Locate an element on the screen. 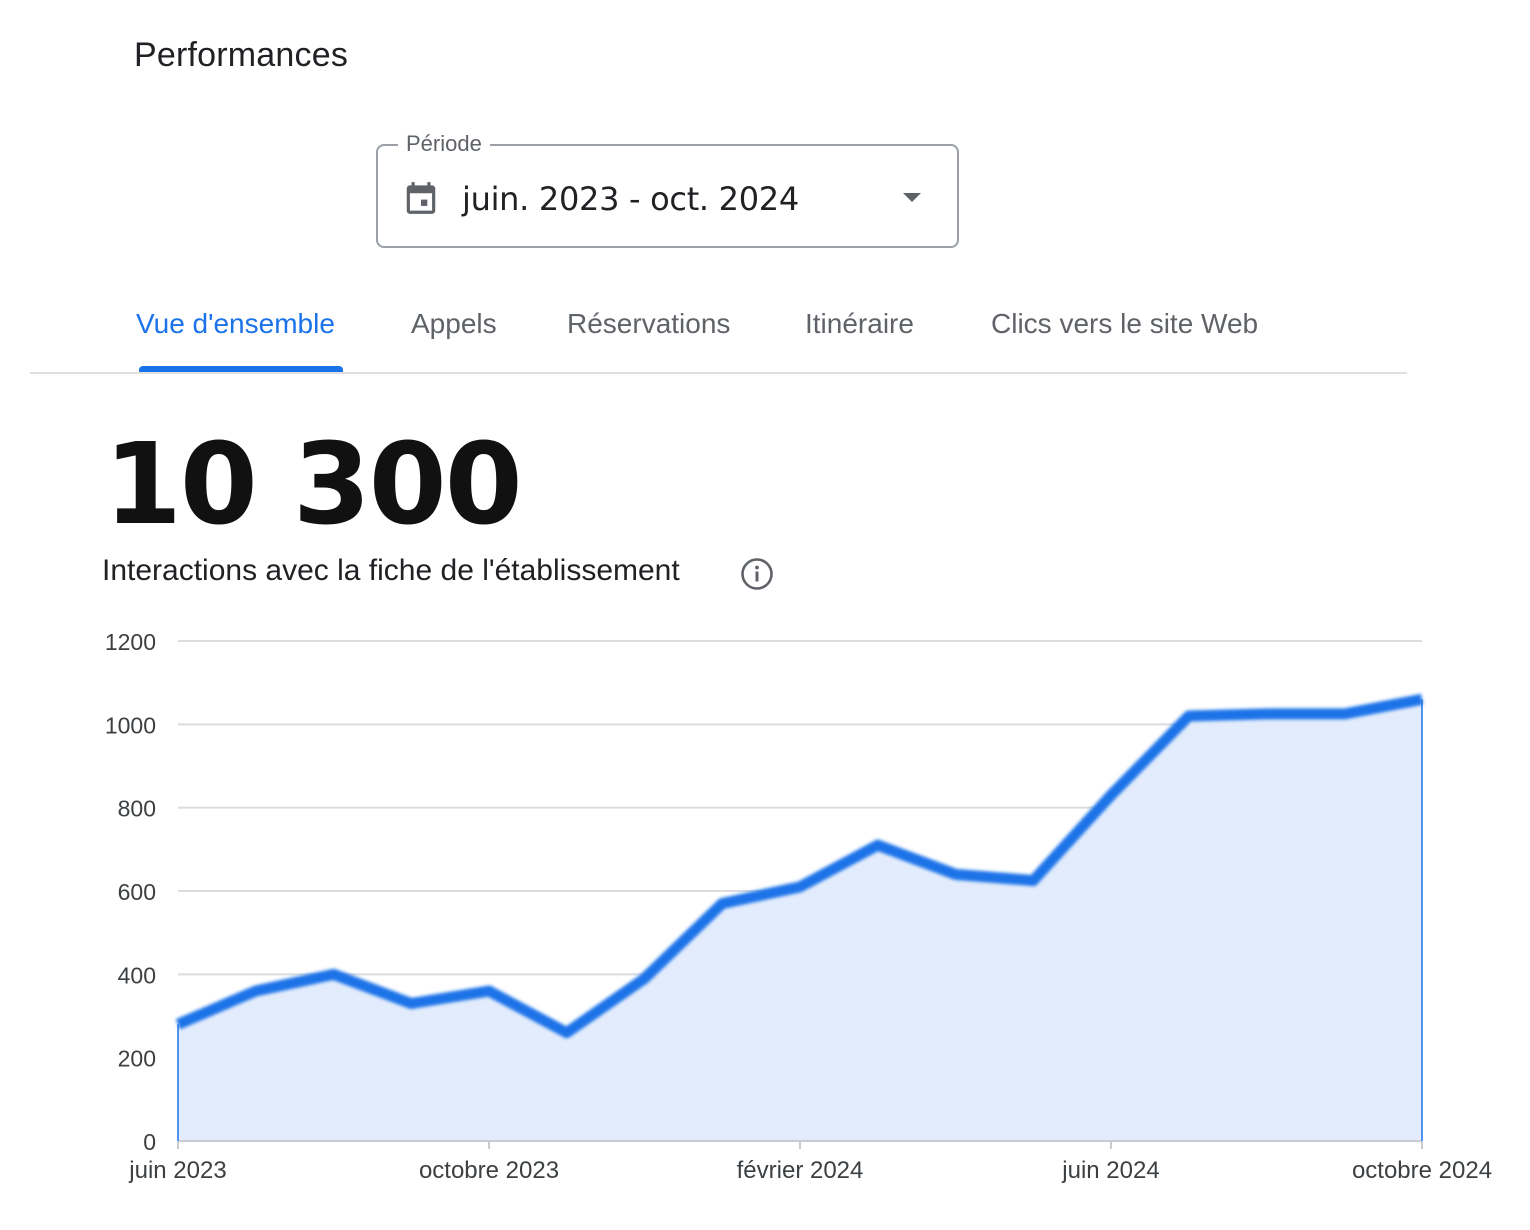  tab-directions: Itinéraire is located at coordinates (859, 323).